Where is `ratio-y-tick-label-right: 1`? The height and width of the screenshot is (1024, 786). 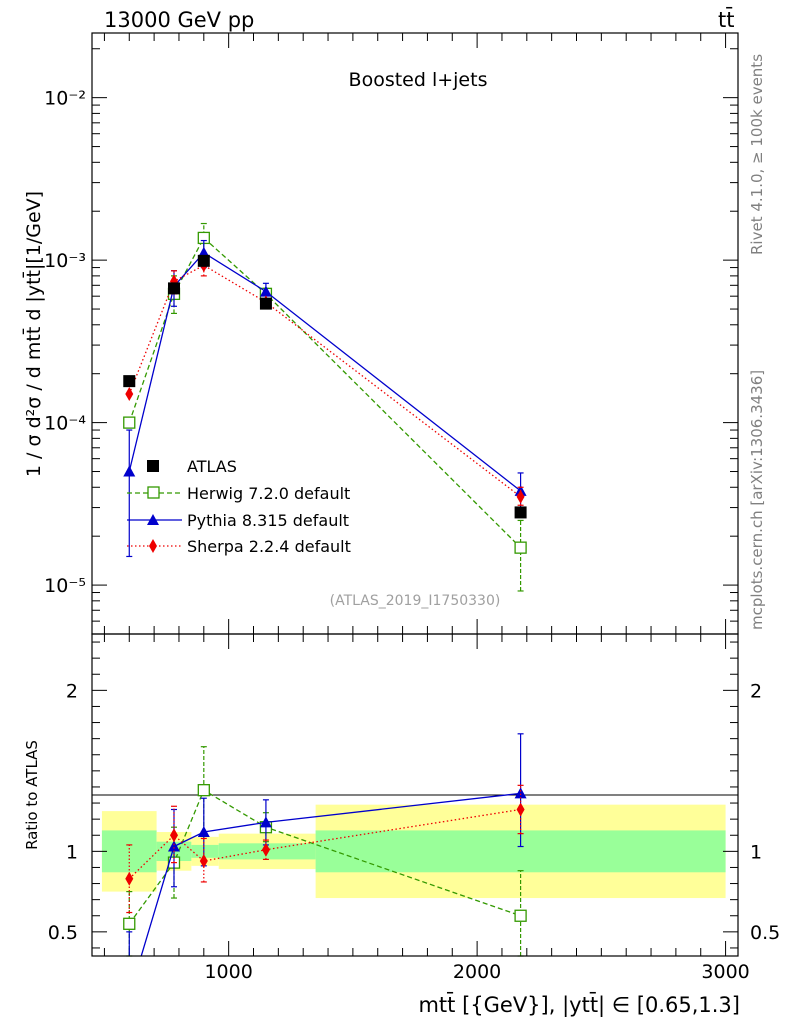
ratio-y-tick-label-right: 1 is located at coordinates (756, 852).